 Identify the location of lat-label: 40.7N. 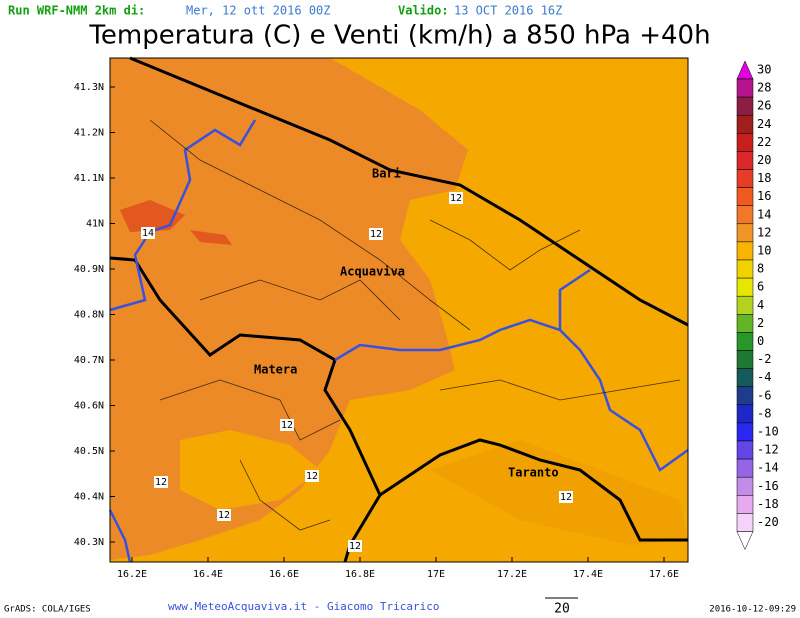
(89, 360).